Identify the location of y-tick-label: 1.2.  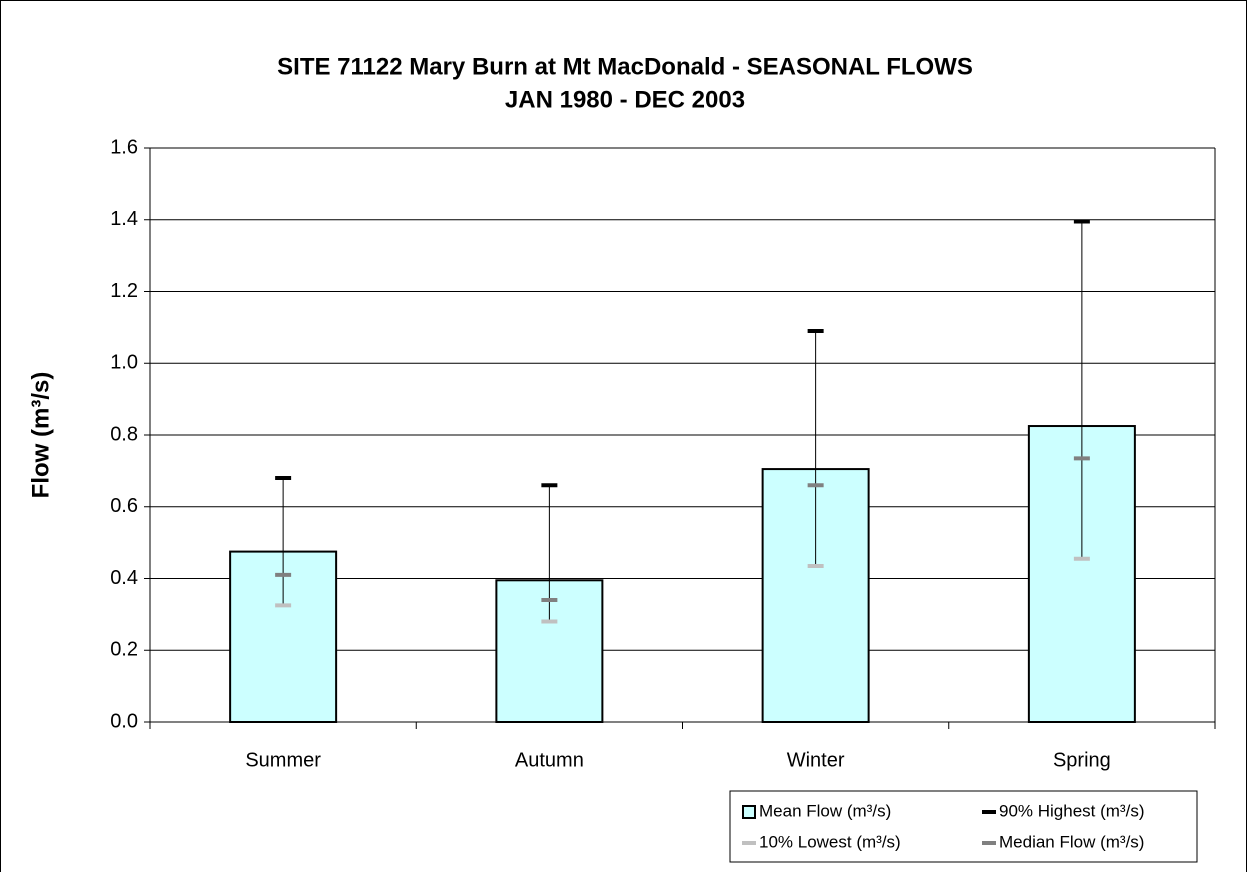
(124, 291).